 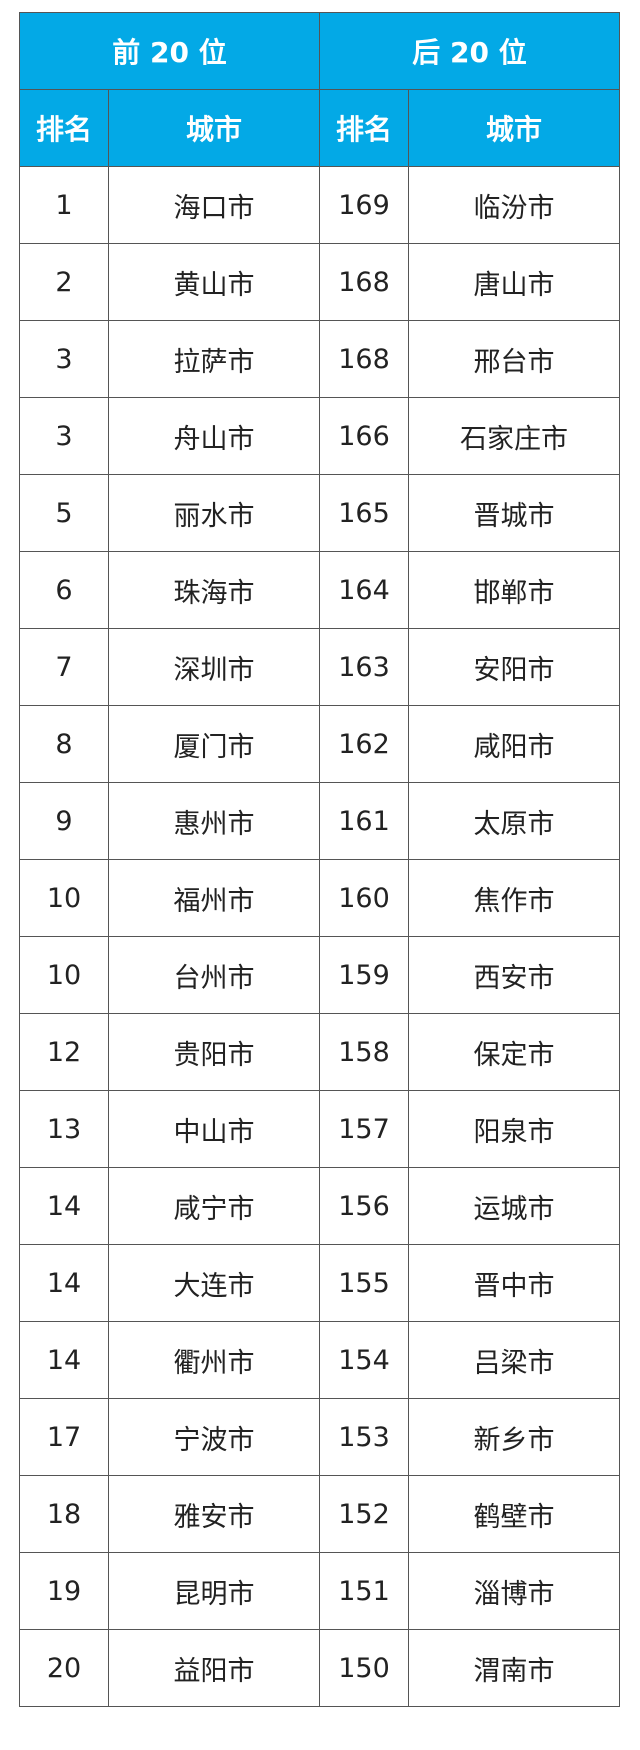 I want to click on bottom-city-cell: 石家庄市, so click(x=514, y=436).